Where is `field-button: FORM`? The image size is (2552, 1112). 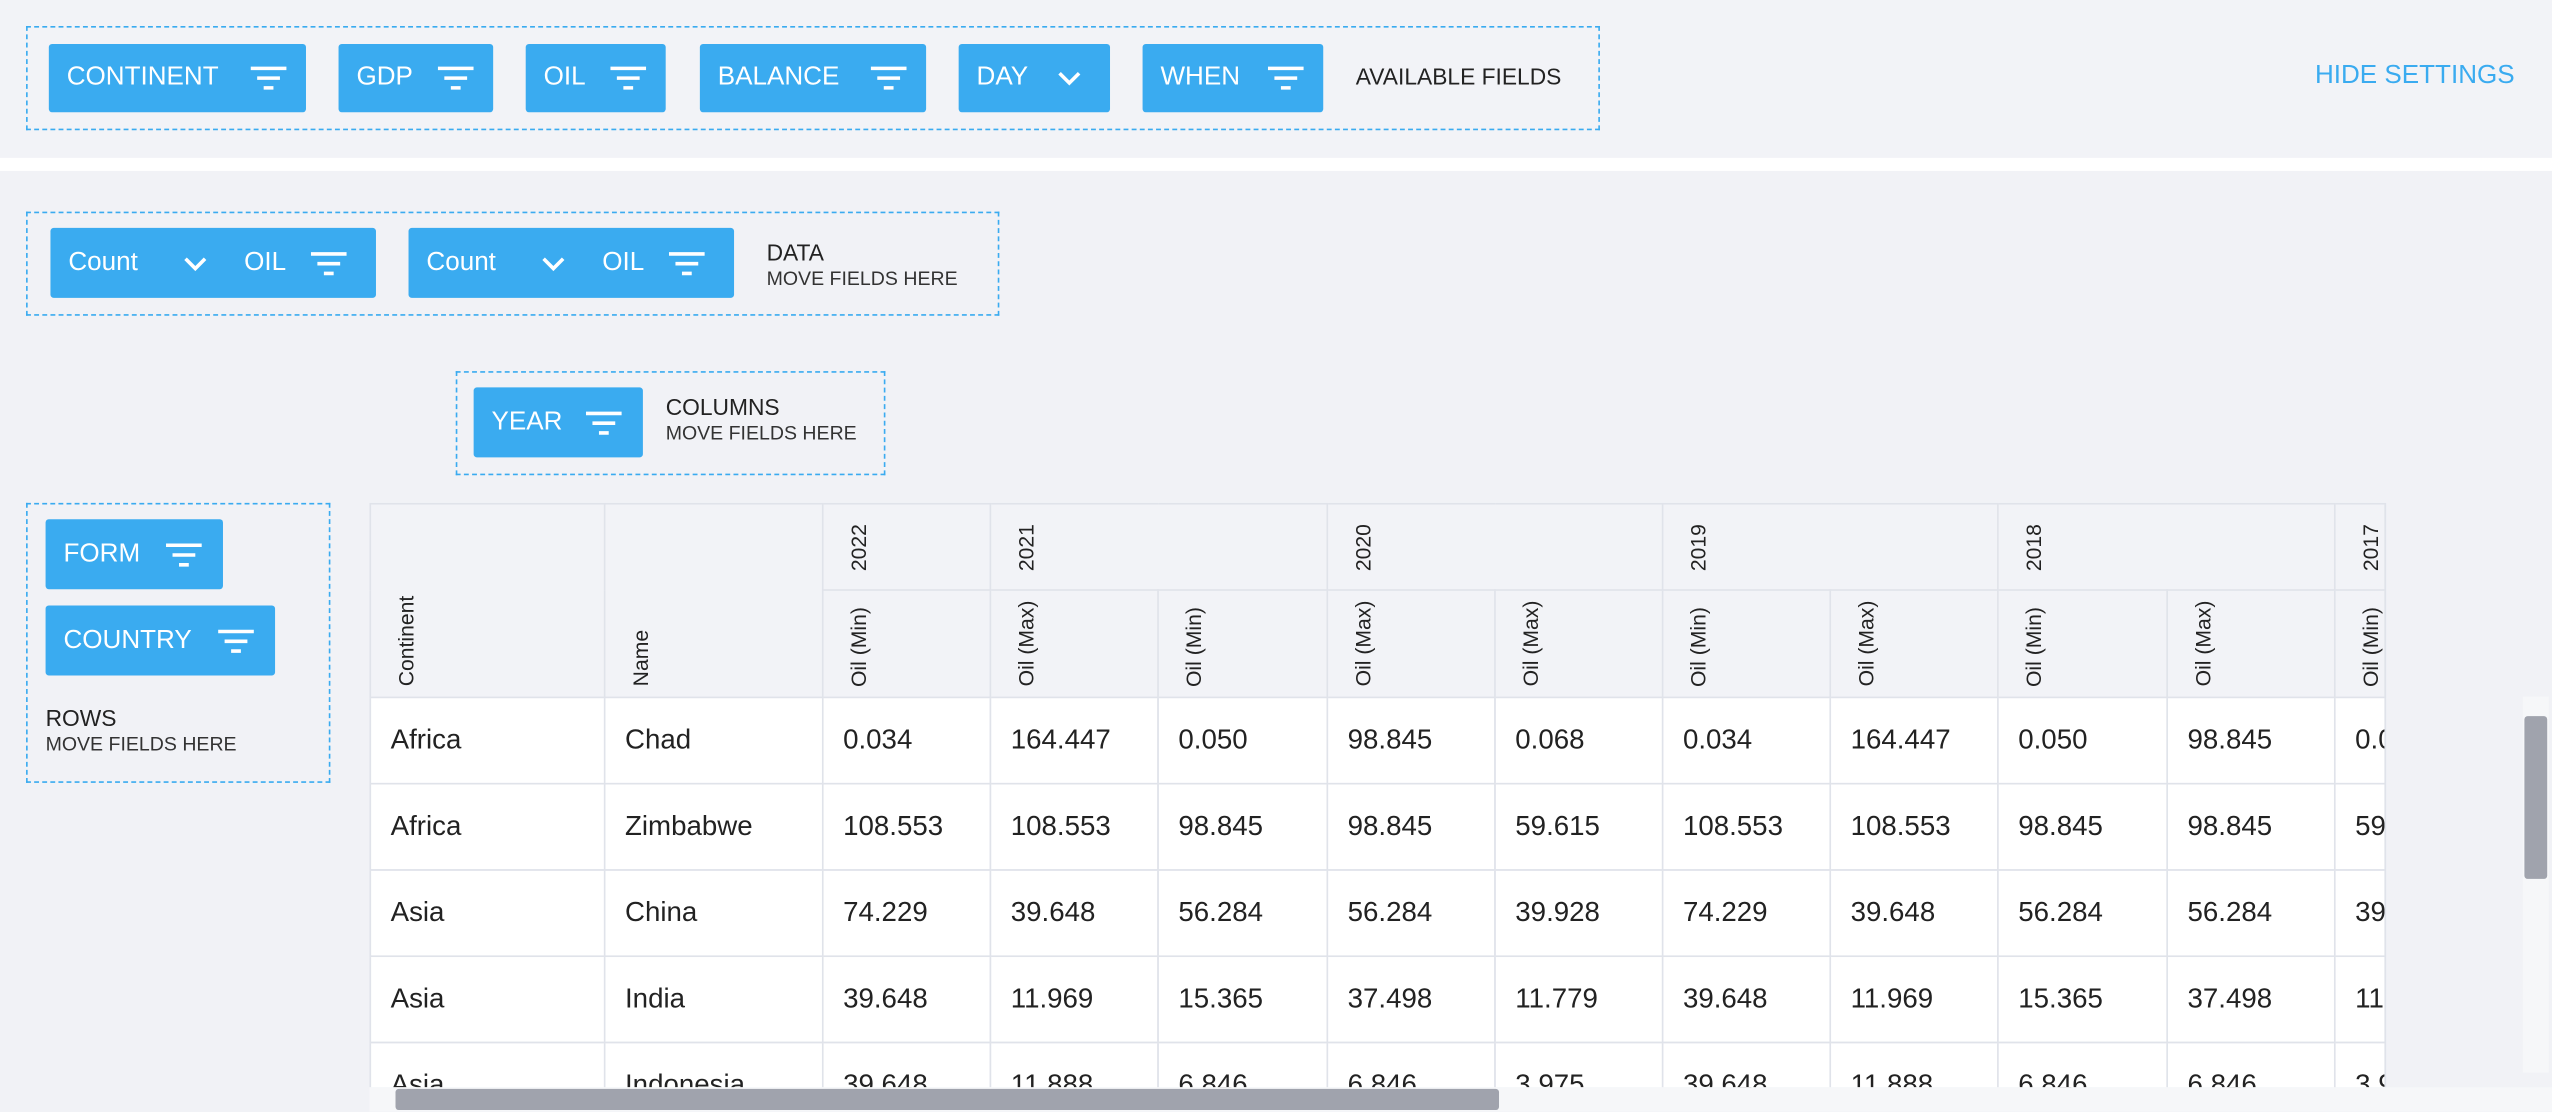 field-button: FORM is located at coordinates (134, 554).